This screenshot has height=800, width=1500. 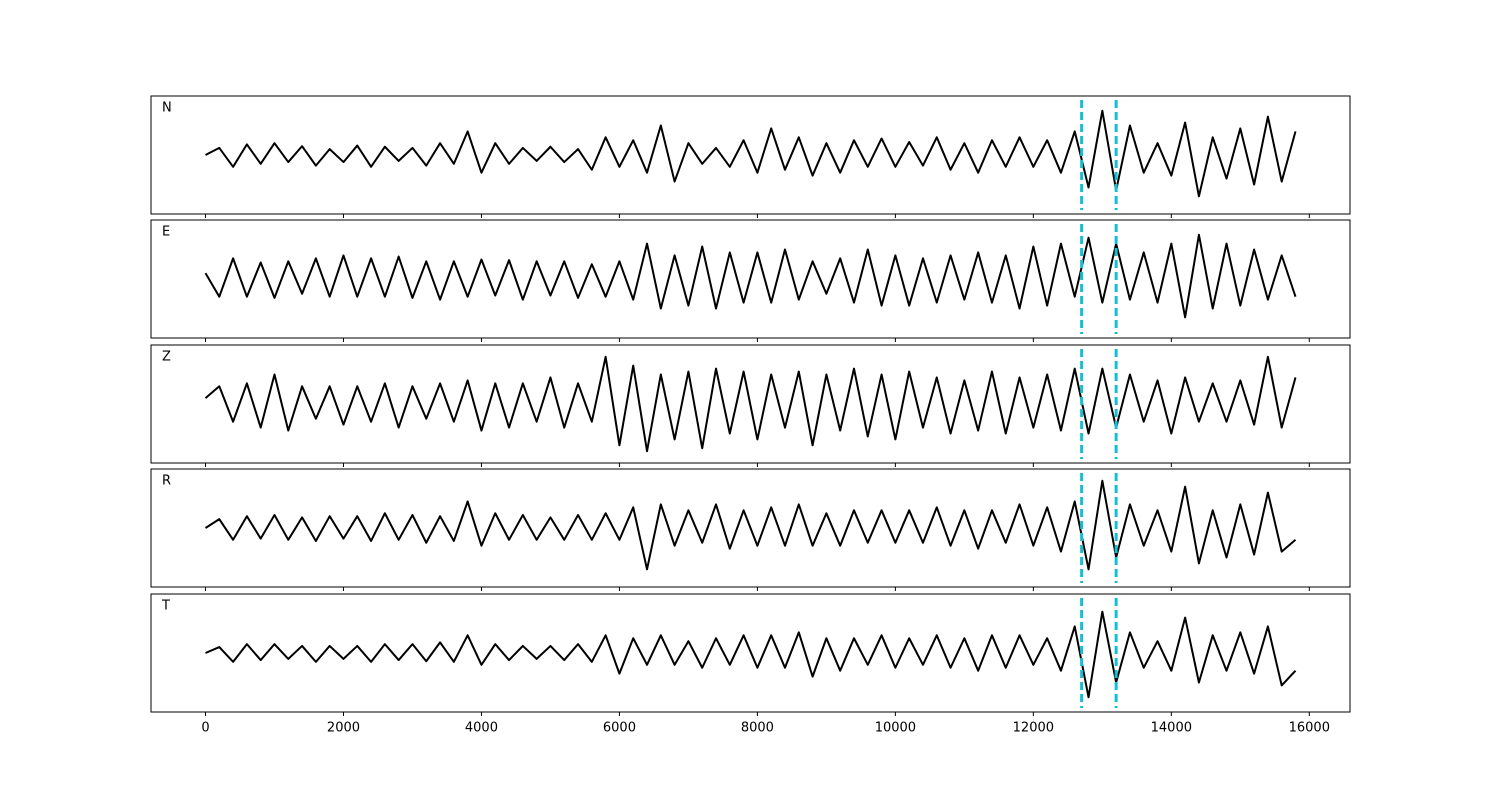 What do you see at coordinates (1033, 728) in the screenshot?
I see `x-tick-label: 12000` at bounding box center [1033, 728].